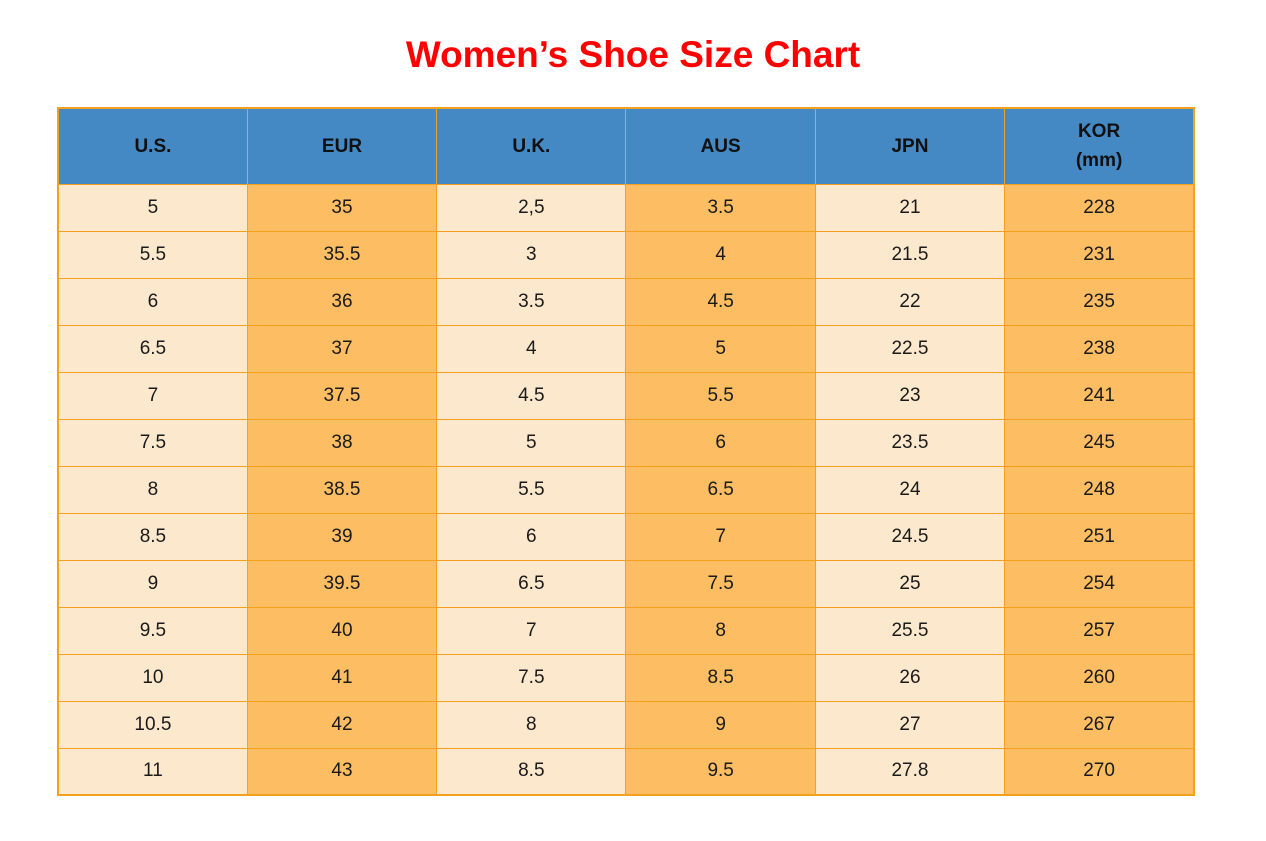 This screenshot has height=841, width=1266. What do you see at coordinates (342, 489) in the screenshot?
I see `table-cell: 38.5` at bounding box center [342, 489].